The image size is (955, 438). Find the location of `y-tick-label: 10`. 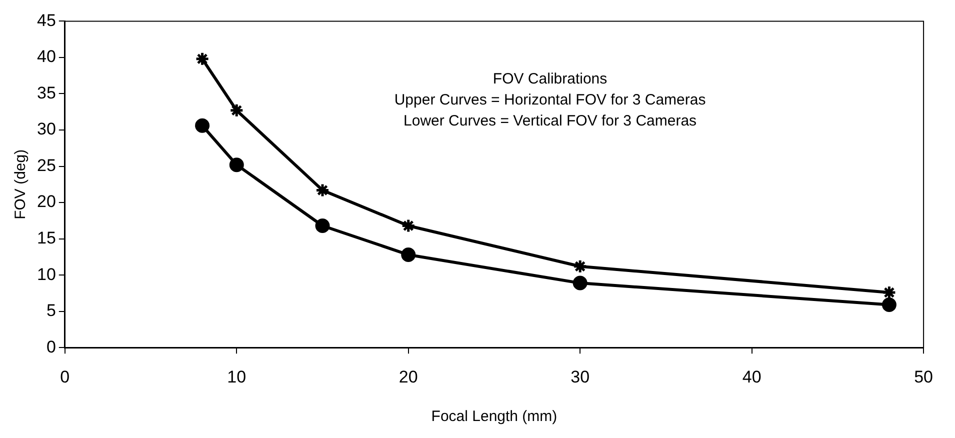

y-tick-label: 10 is located at coordinates (46, 274).